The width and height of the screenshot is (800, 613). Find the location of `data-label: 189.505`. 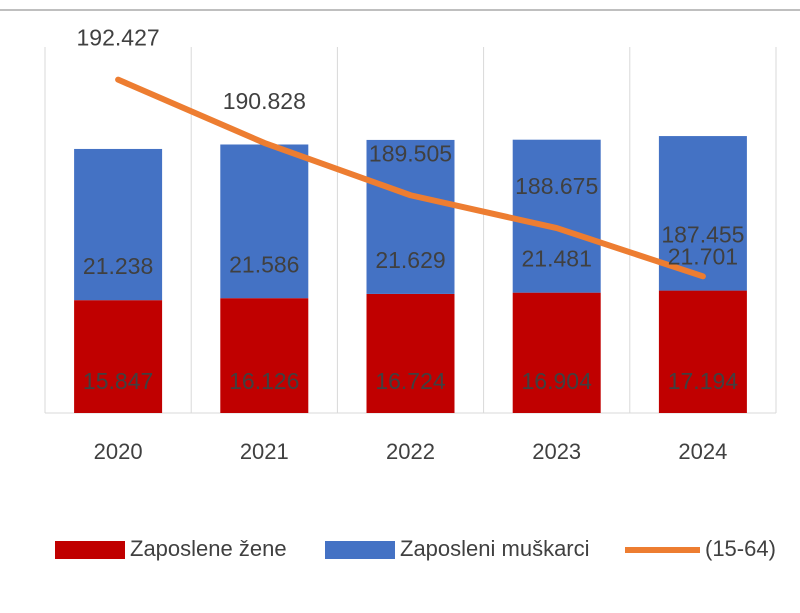

data-label: 189.505 is located at coordinates (410, 153).